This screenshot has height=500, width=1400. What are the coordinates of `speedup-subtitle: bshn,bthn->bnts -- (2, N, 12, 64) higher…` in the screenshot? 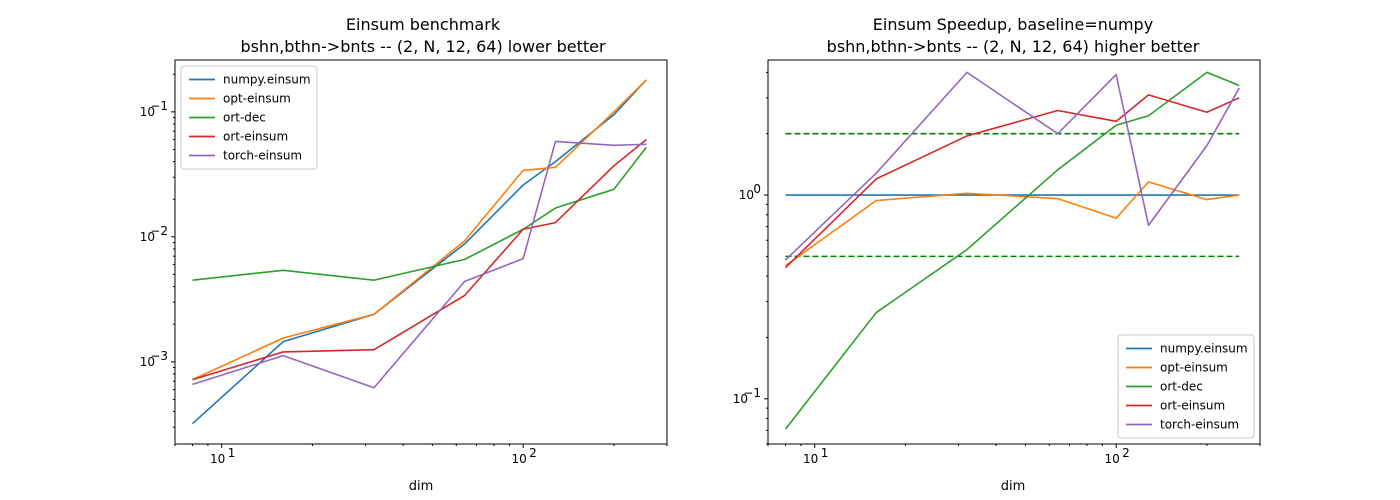 It's located at (1013, 46).